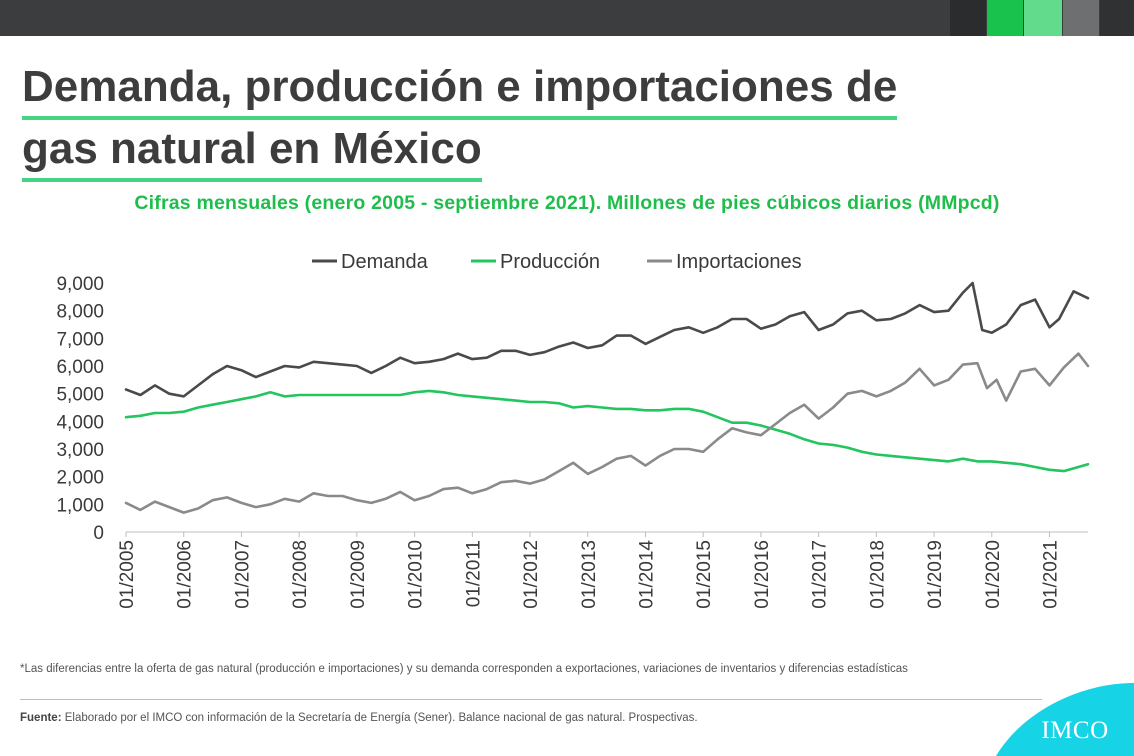 The image size is (1134, 756). What do you see at coordinates (968, 18) in the screenshot?
I see `top-bar-square-dark` at bounding box center [968, 18].